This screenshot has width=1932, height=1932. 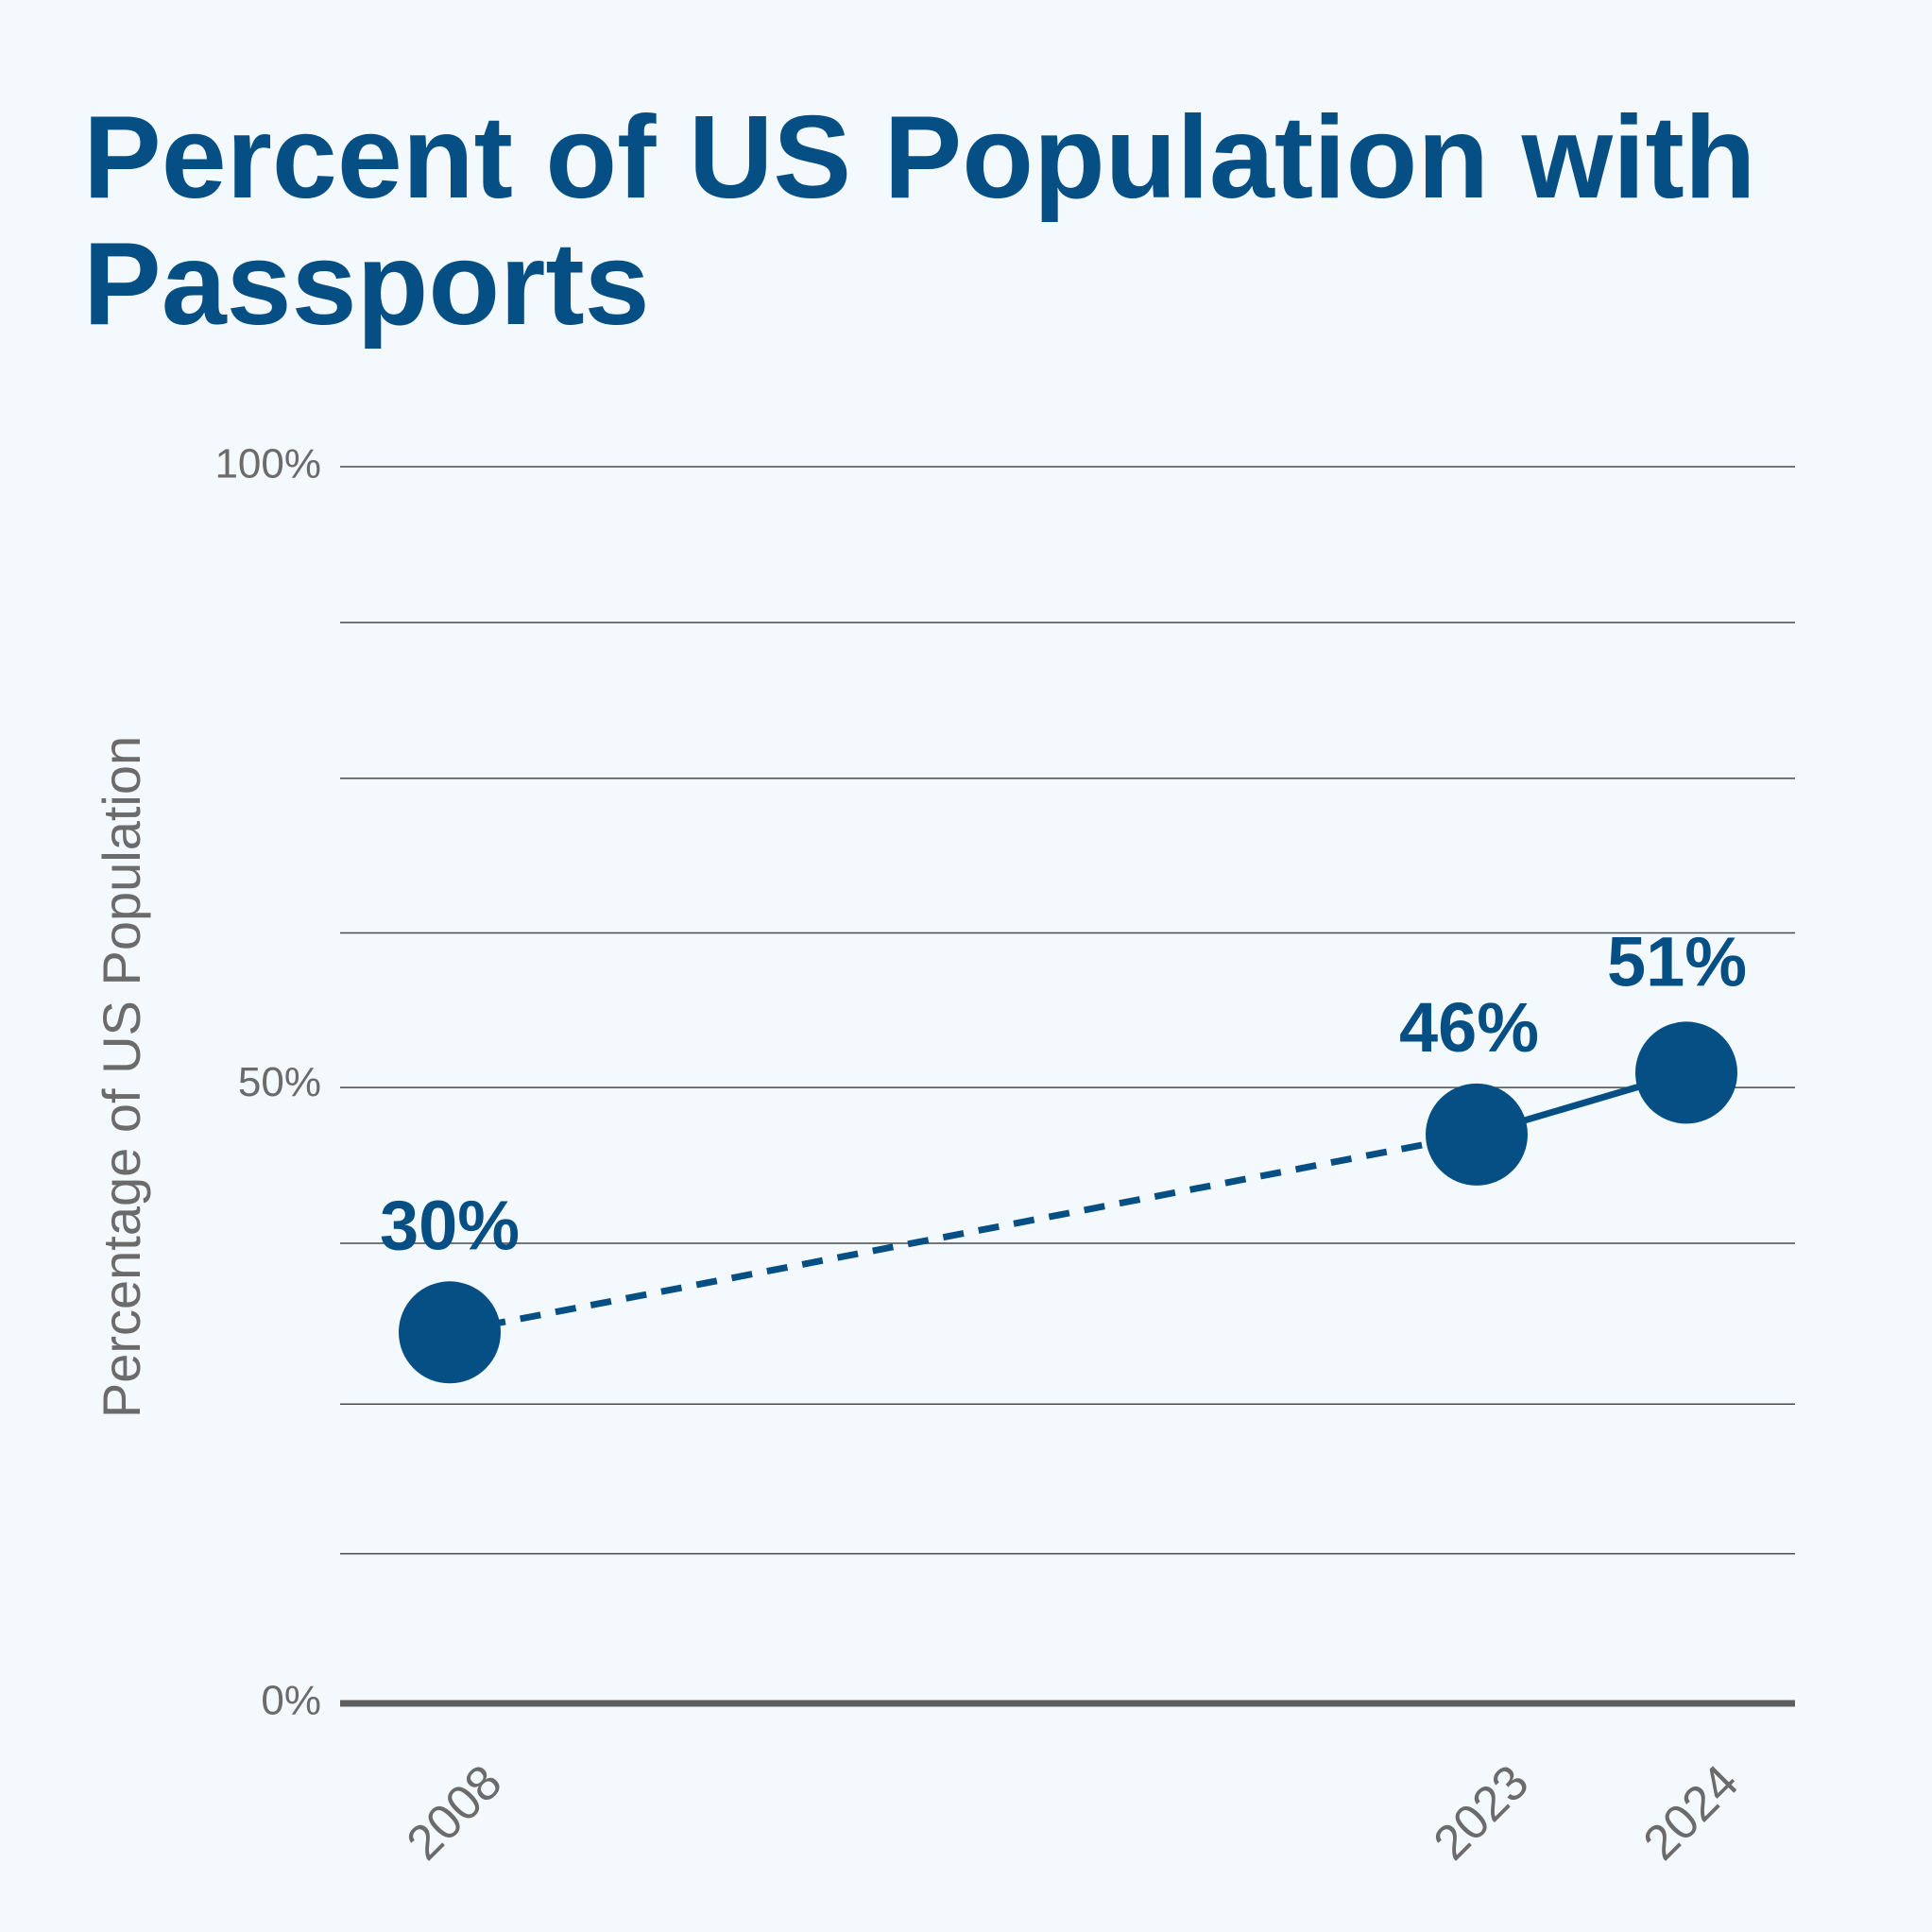 What do you see at coordinates (920, 222) in the screenshot?
I see `chart-title: Percent of US Population with Passports` at bounding box center [920, 222].